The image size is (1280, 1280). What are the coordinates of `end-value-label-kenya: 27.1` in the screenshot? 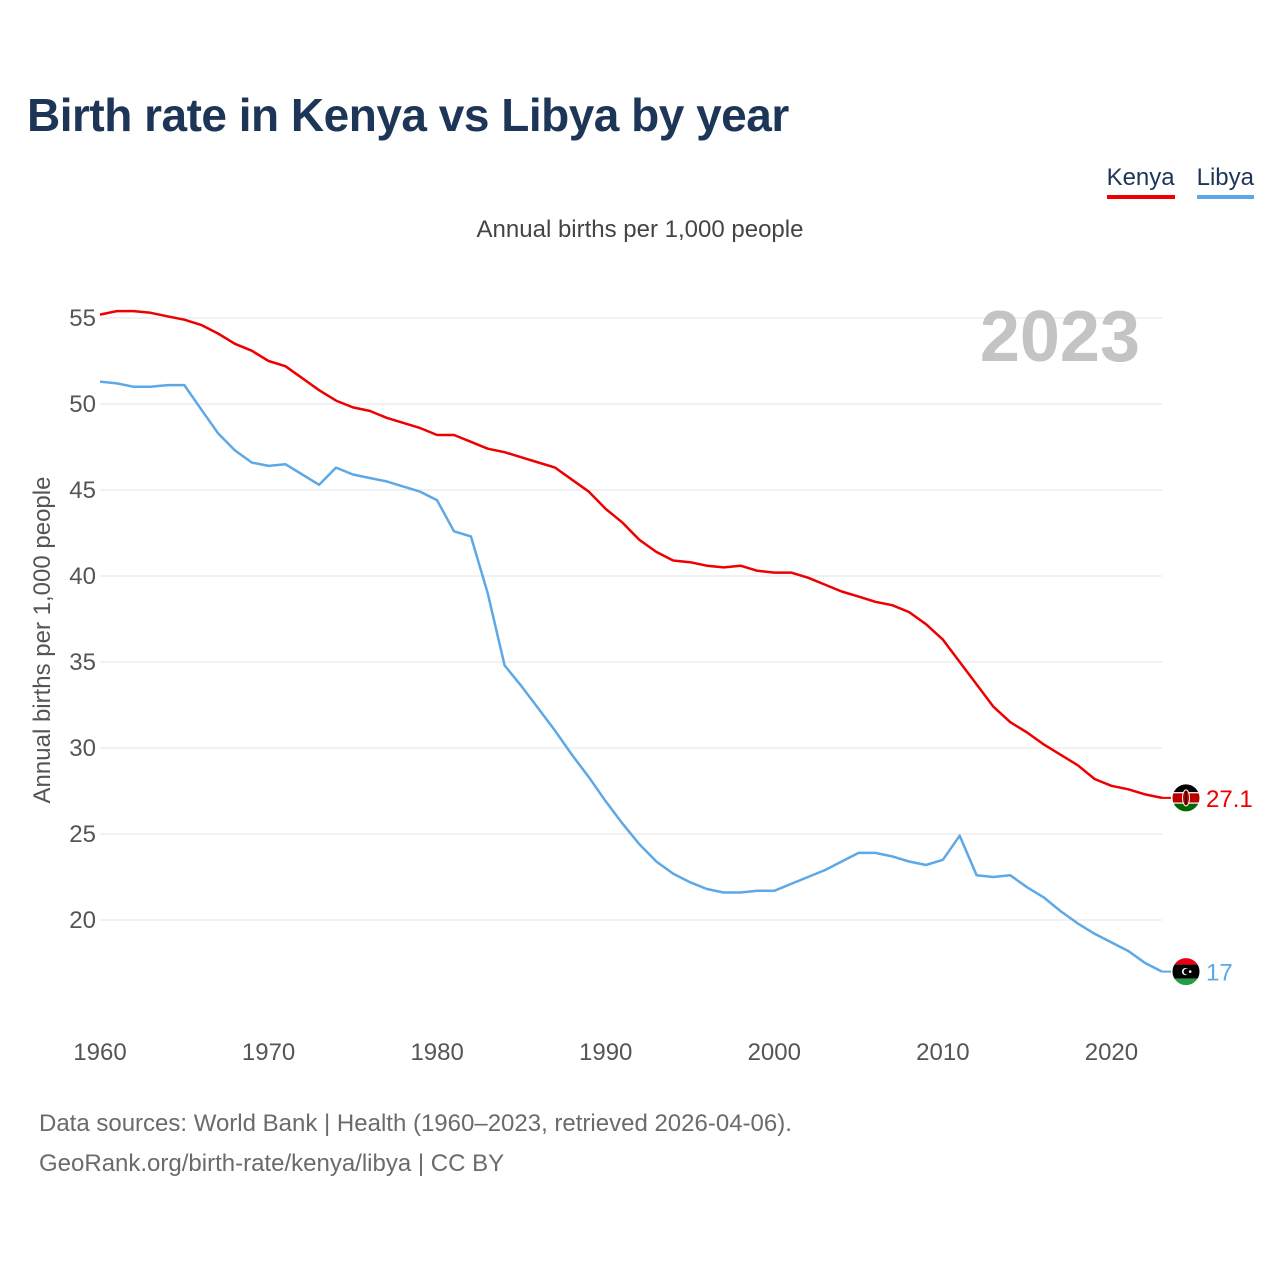 It's located at (1229, 799).